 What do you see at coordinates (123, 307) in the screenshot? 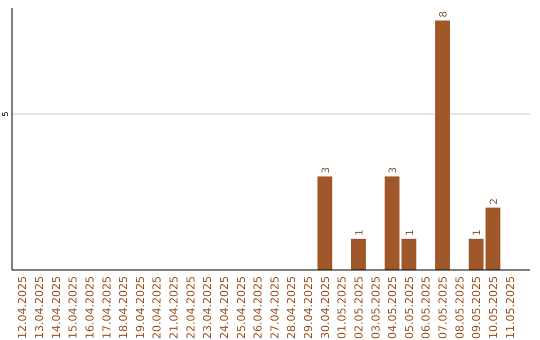
I see `x-tick-label: 18.04.2025` at bounding box center [123, 307].